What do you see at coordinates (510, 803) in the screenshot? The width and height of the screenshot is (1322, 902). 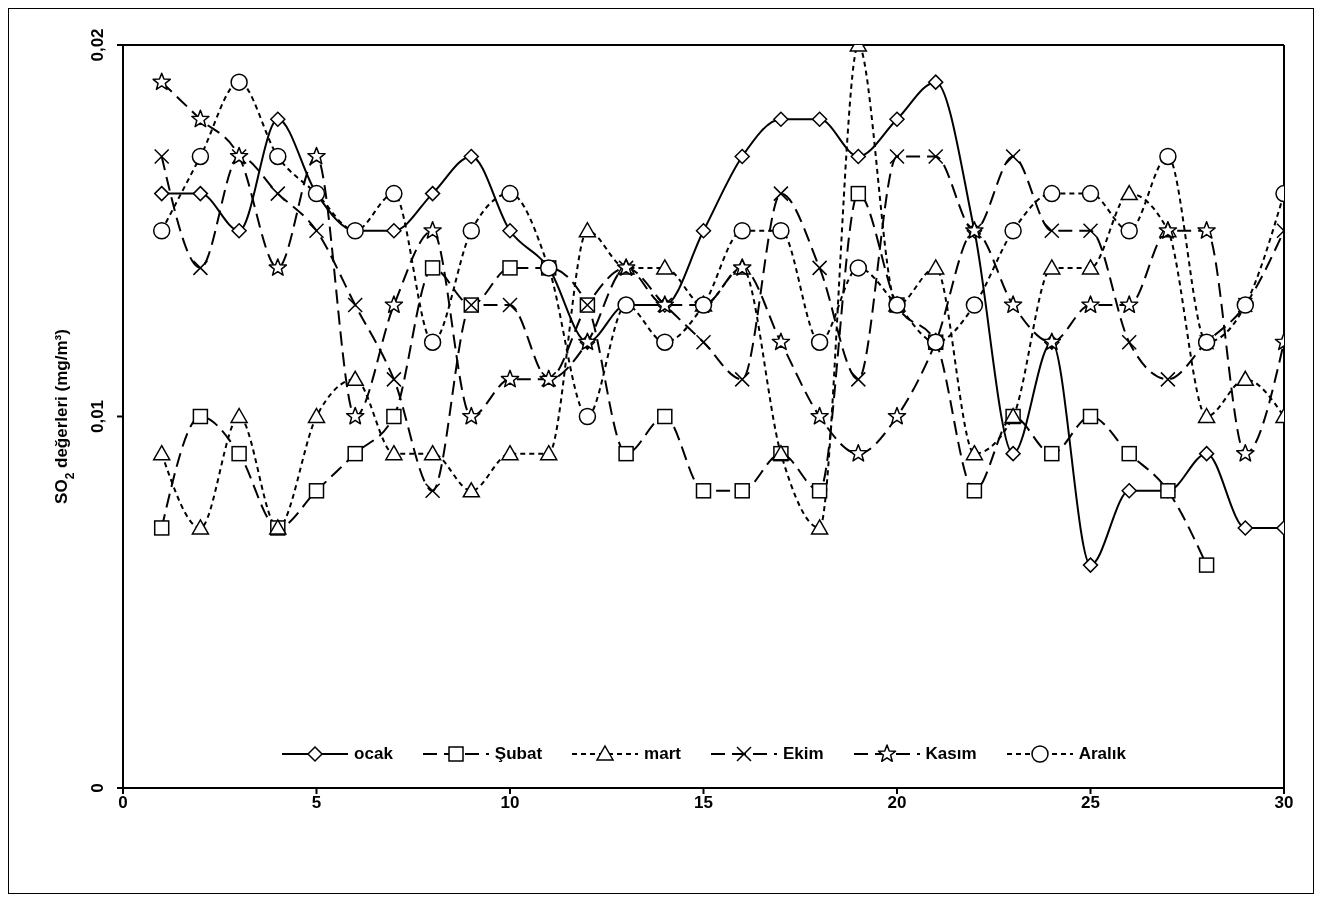 I see `x-tick-label: 10` at bounding box center [510, 803].